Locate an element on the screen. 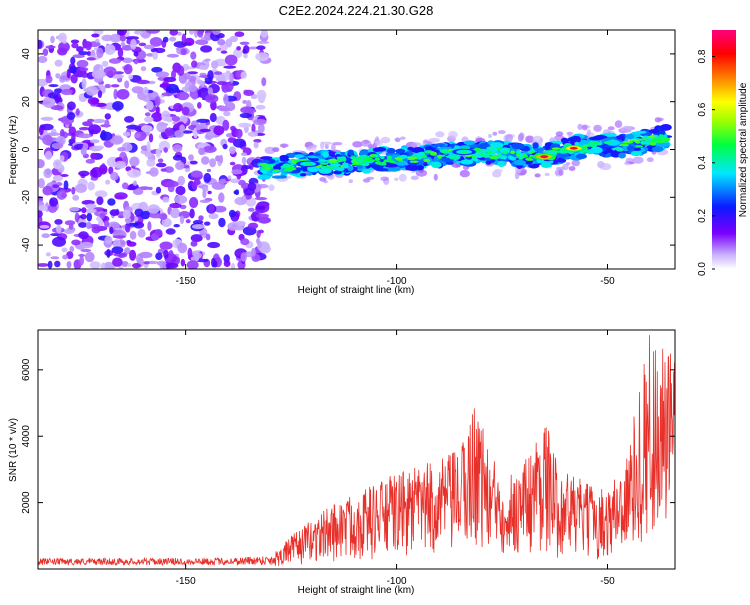  spectrogram-x-label: Height of straight line (km) is located at coordinates (356, 290).